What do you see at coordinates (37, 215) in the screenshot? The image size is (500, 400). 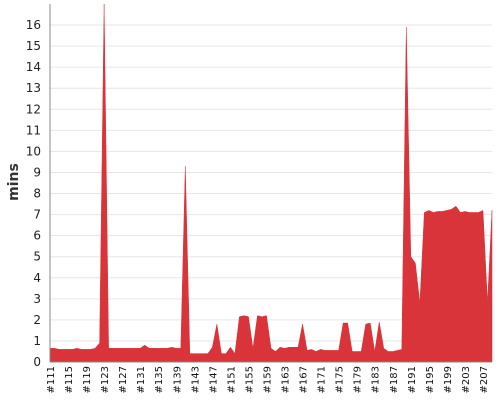 I see `y-tick-label: 7` at bounding box center [37, 215].